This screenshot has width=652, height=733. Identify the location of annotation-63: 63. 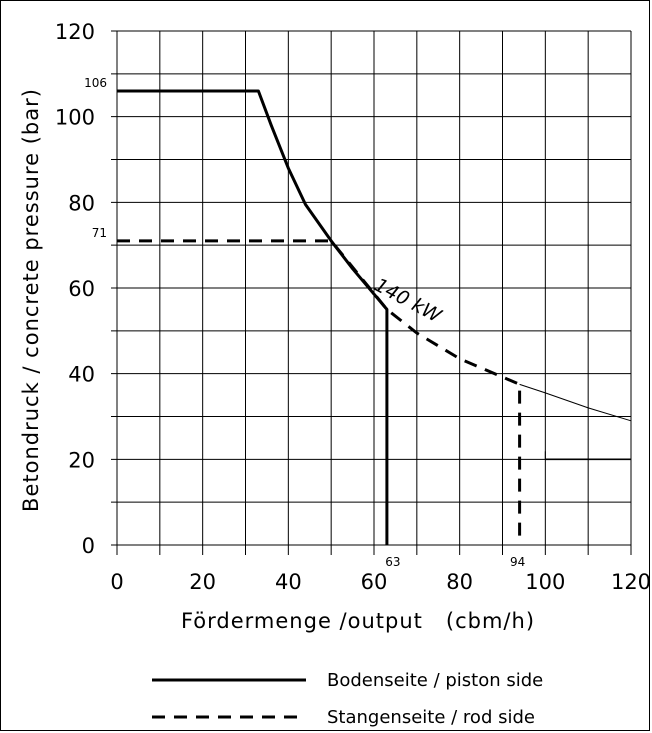
(392, 562).